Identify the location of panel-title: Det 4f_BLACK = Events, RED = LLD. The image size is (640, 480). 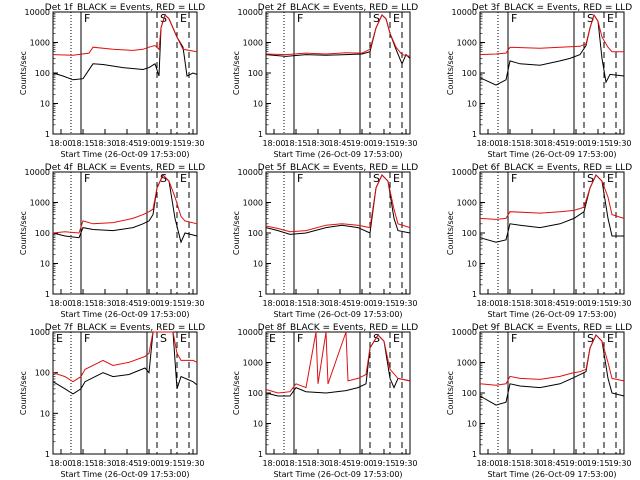
(125, 168).